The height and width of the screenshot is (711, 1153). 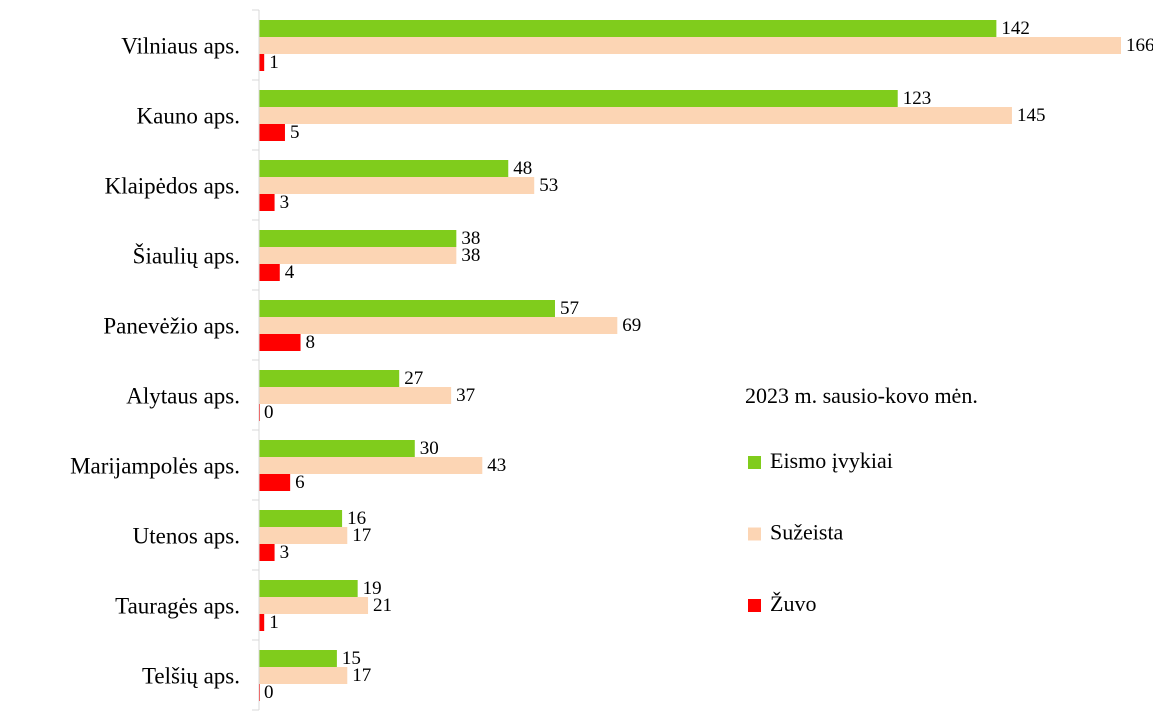 What do you see at coordinates (496, 465) in the screenshot?
I see `value-label: 43` at bounding box center [496, 465].